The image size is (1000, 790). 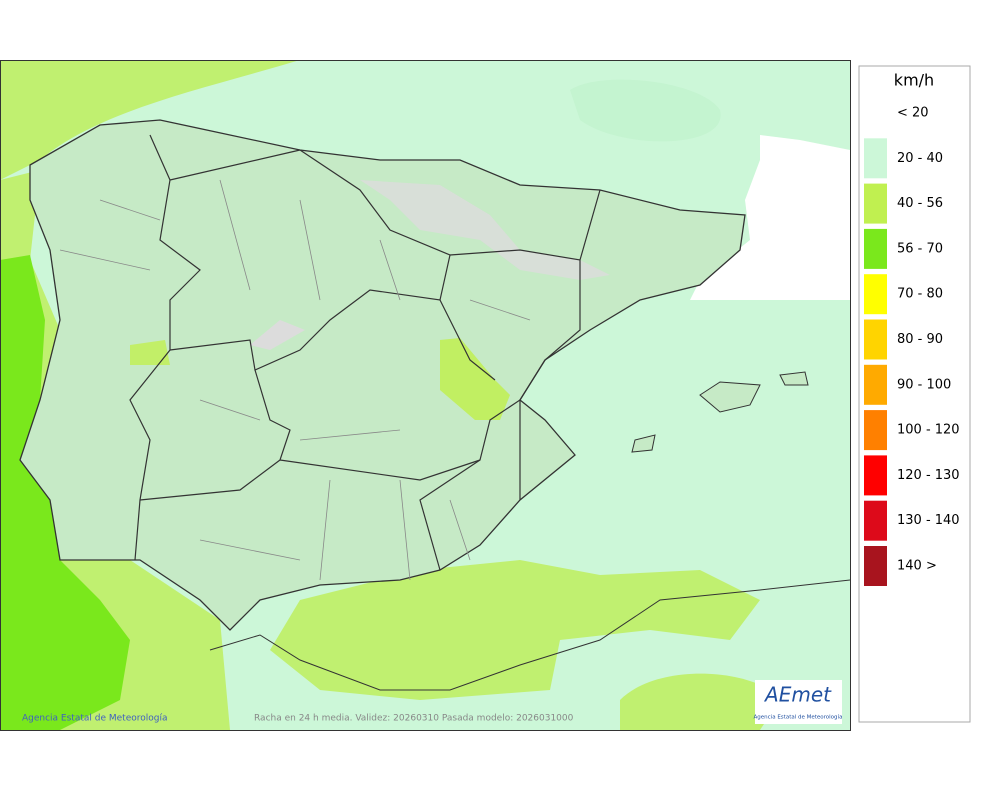 What do you see at coordinates (797, 695) in the screenshot?
I see `logo: AEmet` at bounding box center [797, 695].